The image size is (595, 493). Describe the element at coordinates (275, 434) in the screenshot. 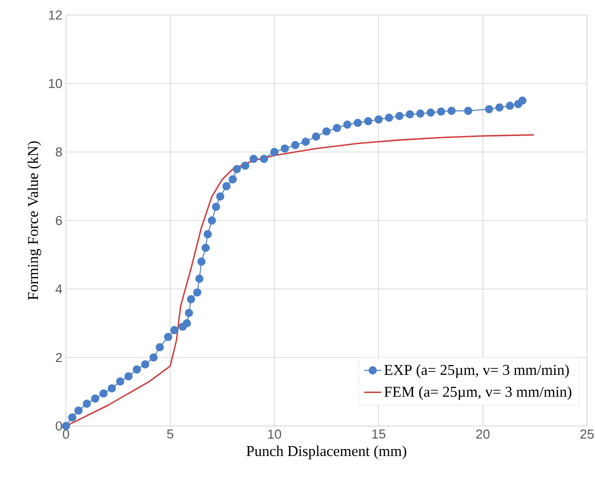

I see `x-tick-label: 10` at that location.